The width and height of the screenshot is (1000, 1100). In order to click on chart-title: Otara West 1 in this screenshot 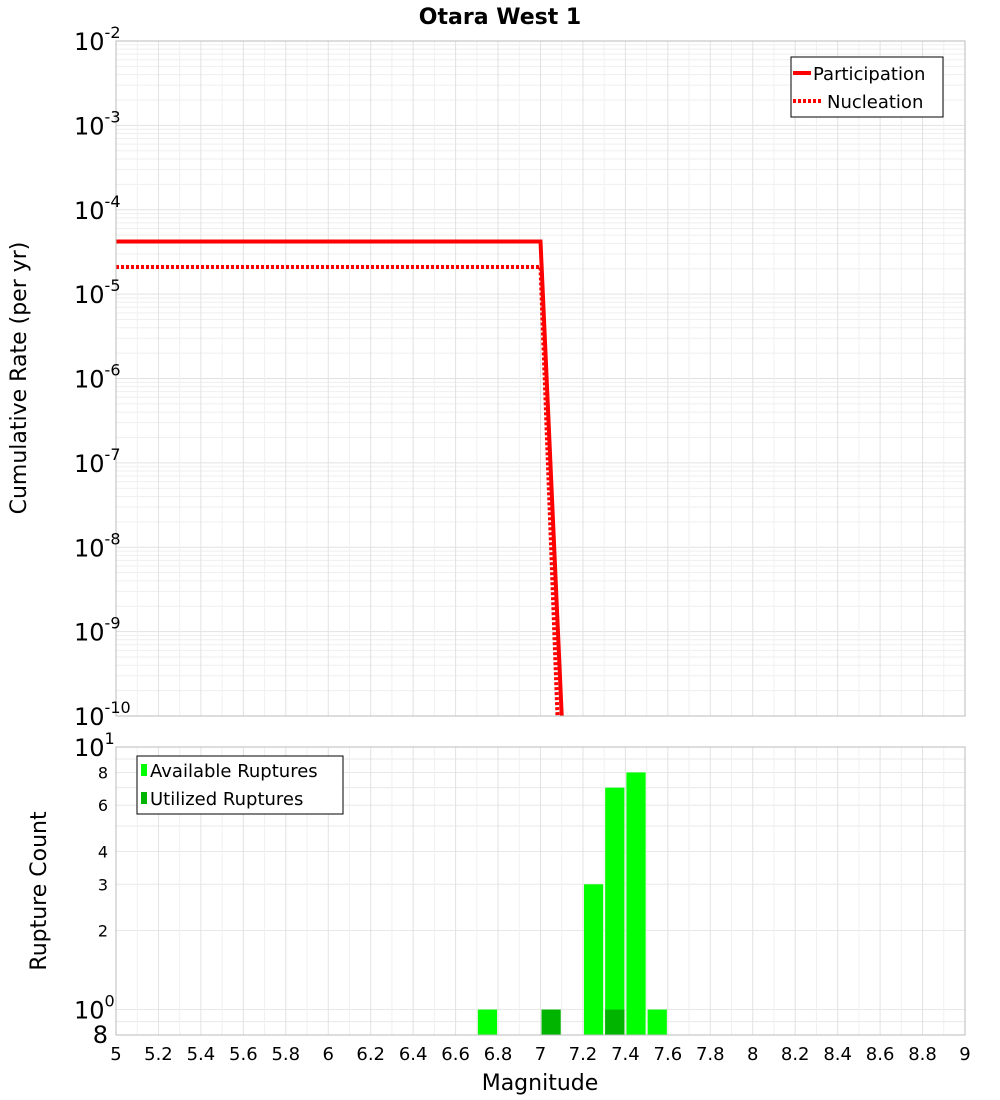, I will do `click(500, 17)`.